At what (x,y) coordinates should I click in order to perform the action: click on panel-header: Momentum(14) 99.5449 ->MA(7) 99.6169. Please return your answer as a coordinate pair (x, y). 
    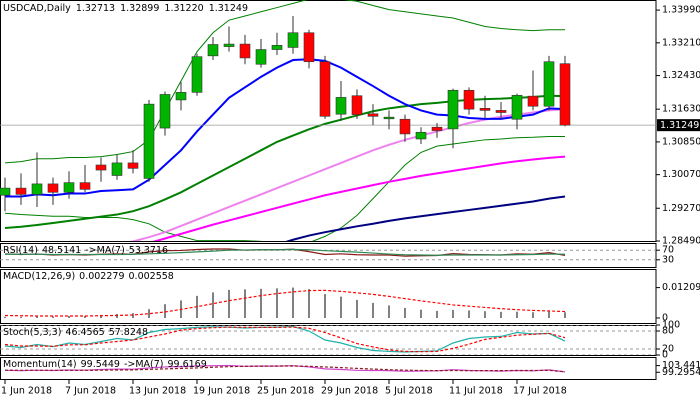
    Looking at the image, I should click on (105, 364).